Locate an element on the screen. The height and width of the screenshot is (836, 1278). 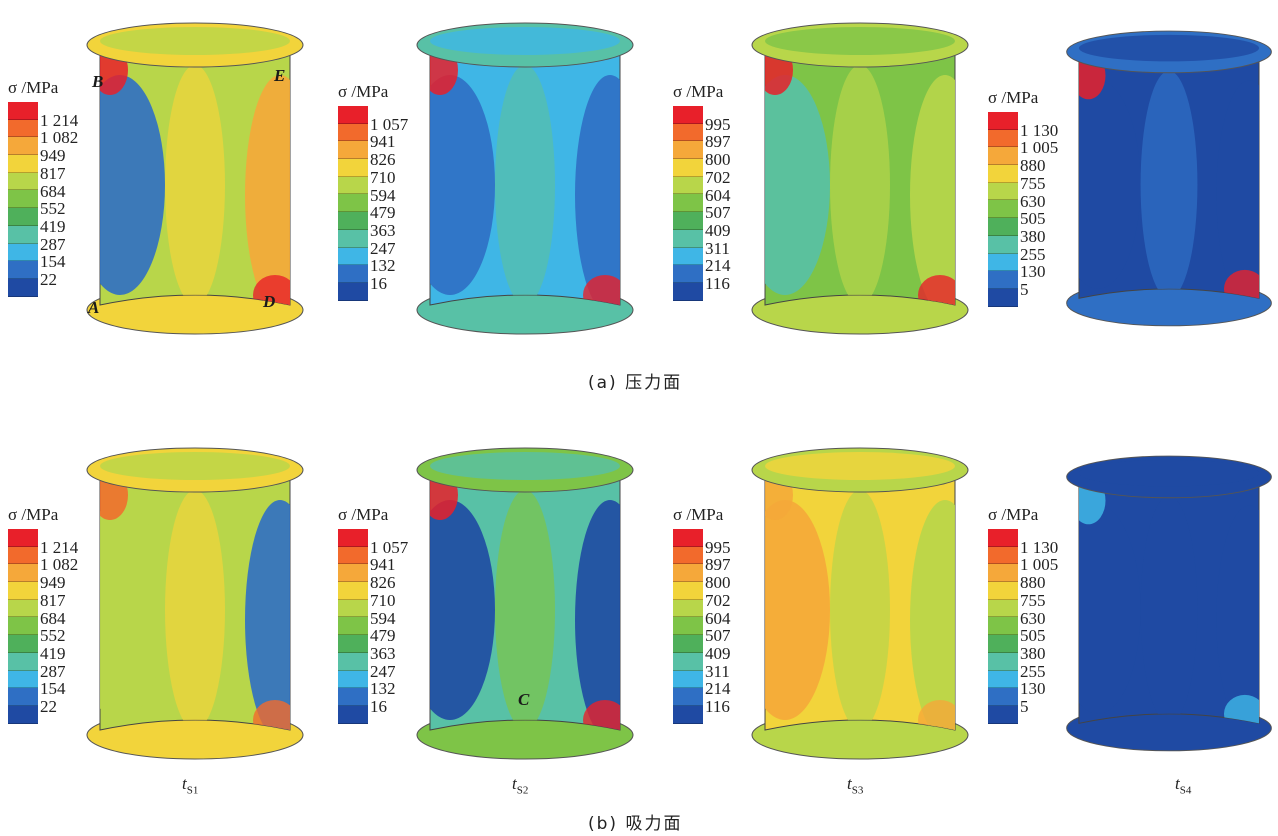
legend-value-label: 800 is located at coordinates (718, 160).